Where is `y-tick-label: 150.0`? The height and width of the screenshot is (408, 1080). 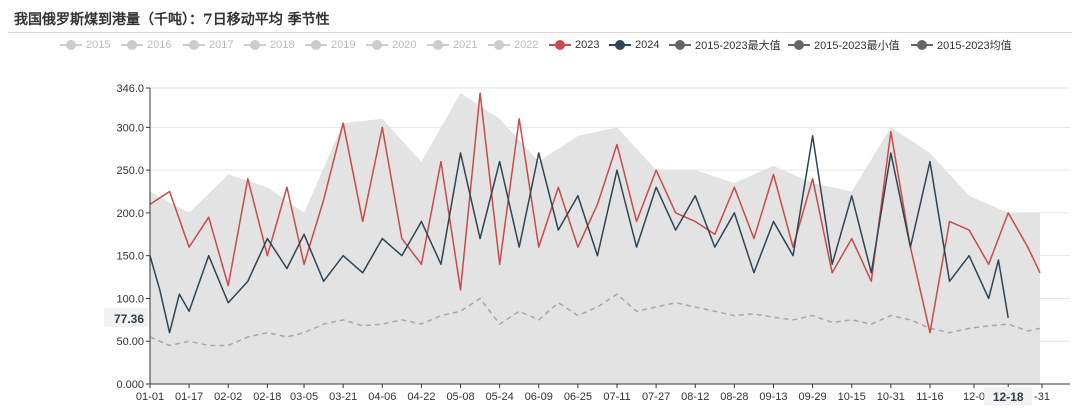
y-tick-label: 150.0 is located at coordinates (130, 257).